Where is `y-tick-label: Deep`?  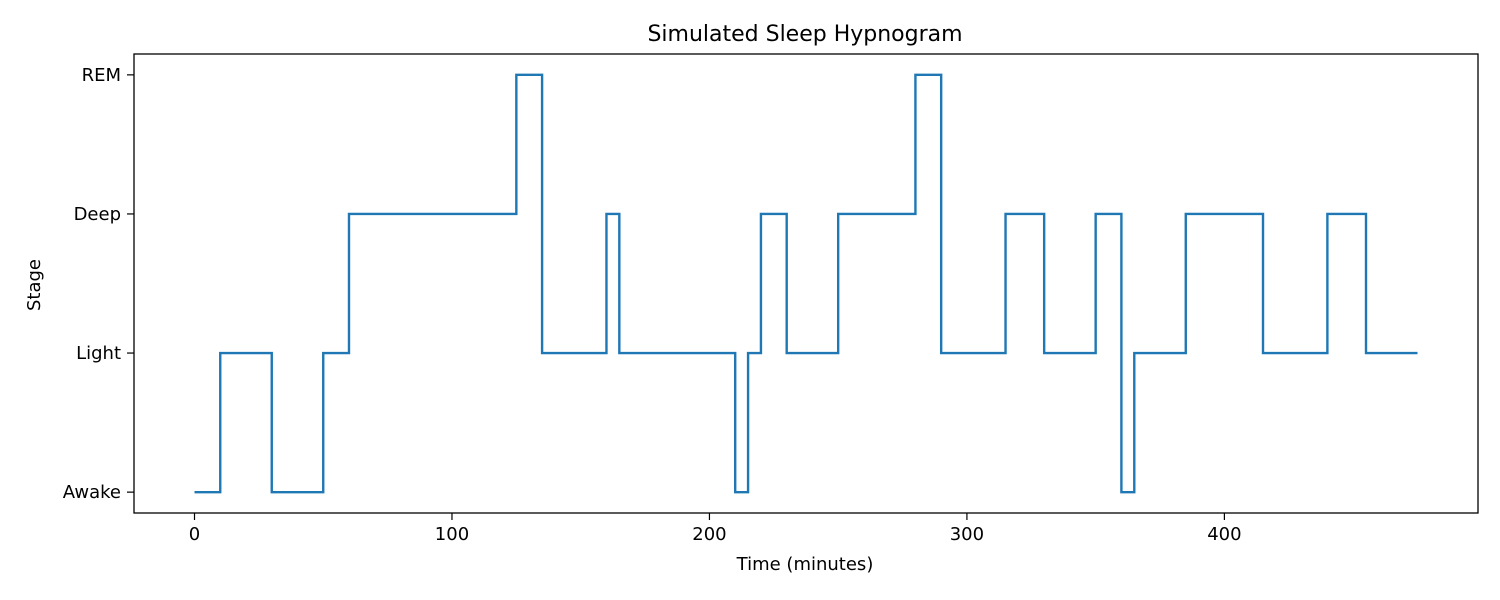
y-tick-label: Deep is located at coordinates (97, 214).